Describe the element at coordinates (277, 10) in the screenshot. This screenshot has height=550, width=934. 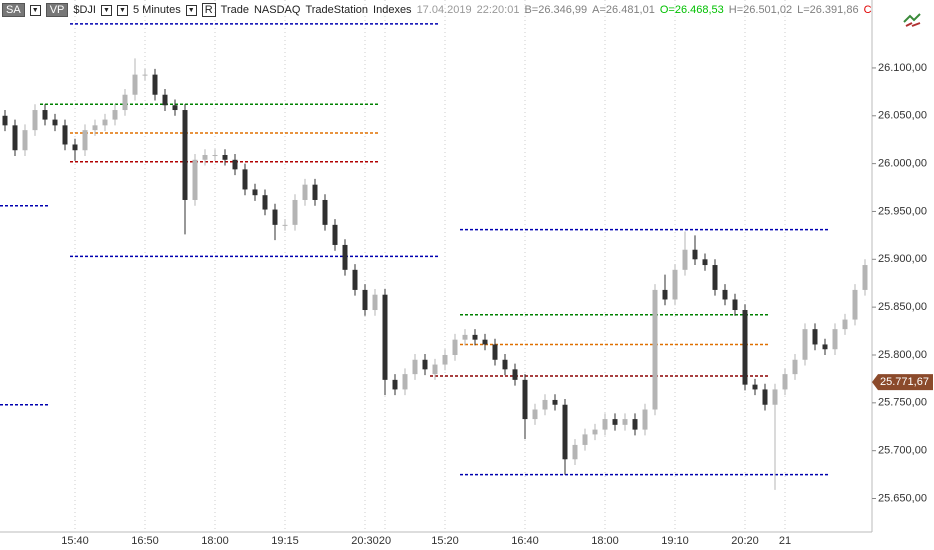
I see `label: NASDAQ` at that location.